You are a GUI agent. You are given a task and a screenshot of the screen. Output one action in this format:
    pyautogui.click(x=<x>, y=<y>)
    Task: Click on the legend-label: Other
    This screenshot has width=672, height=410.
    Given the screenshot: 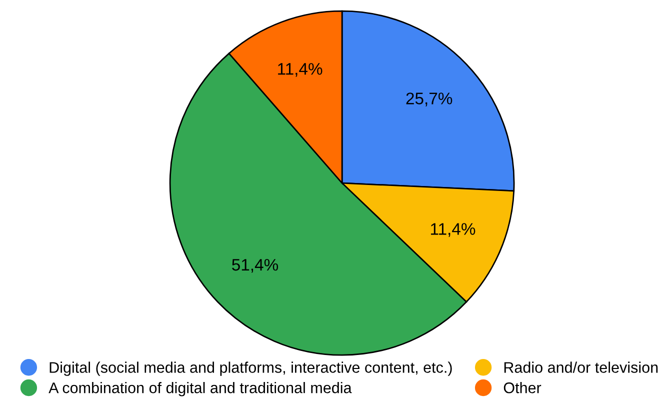 What is the action you would take?
    pyautogui.click(x=523, y=388)
    